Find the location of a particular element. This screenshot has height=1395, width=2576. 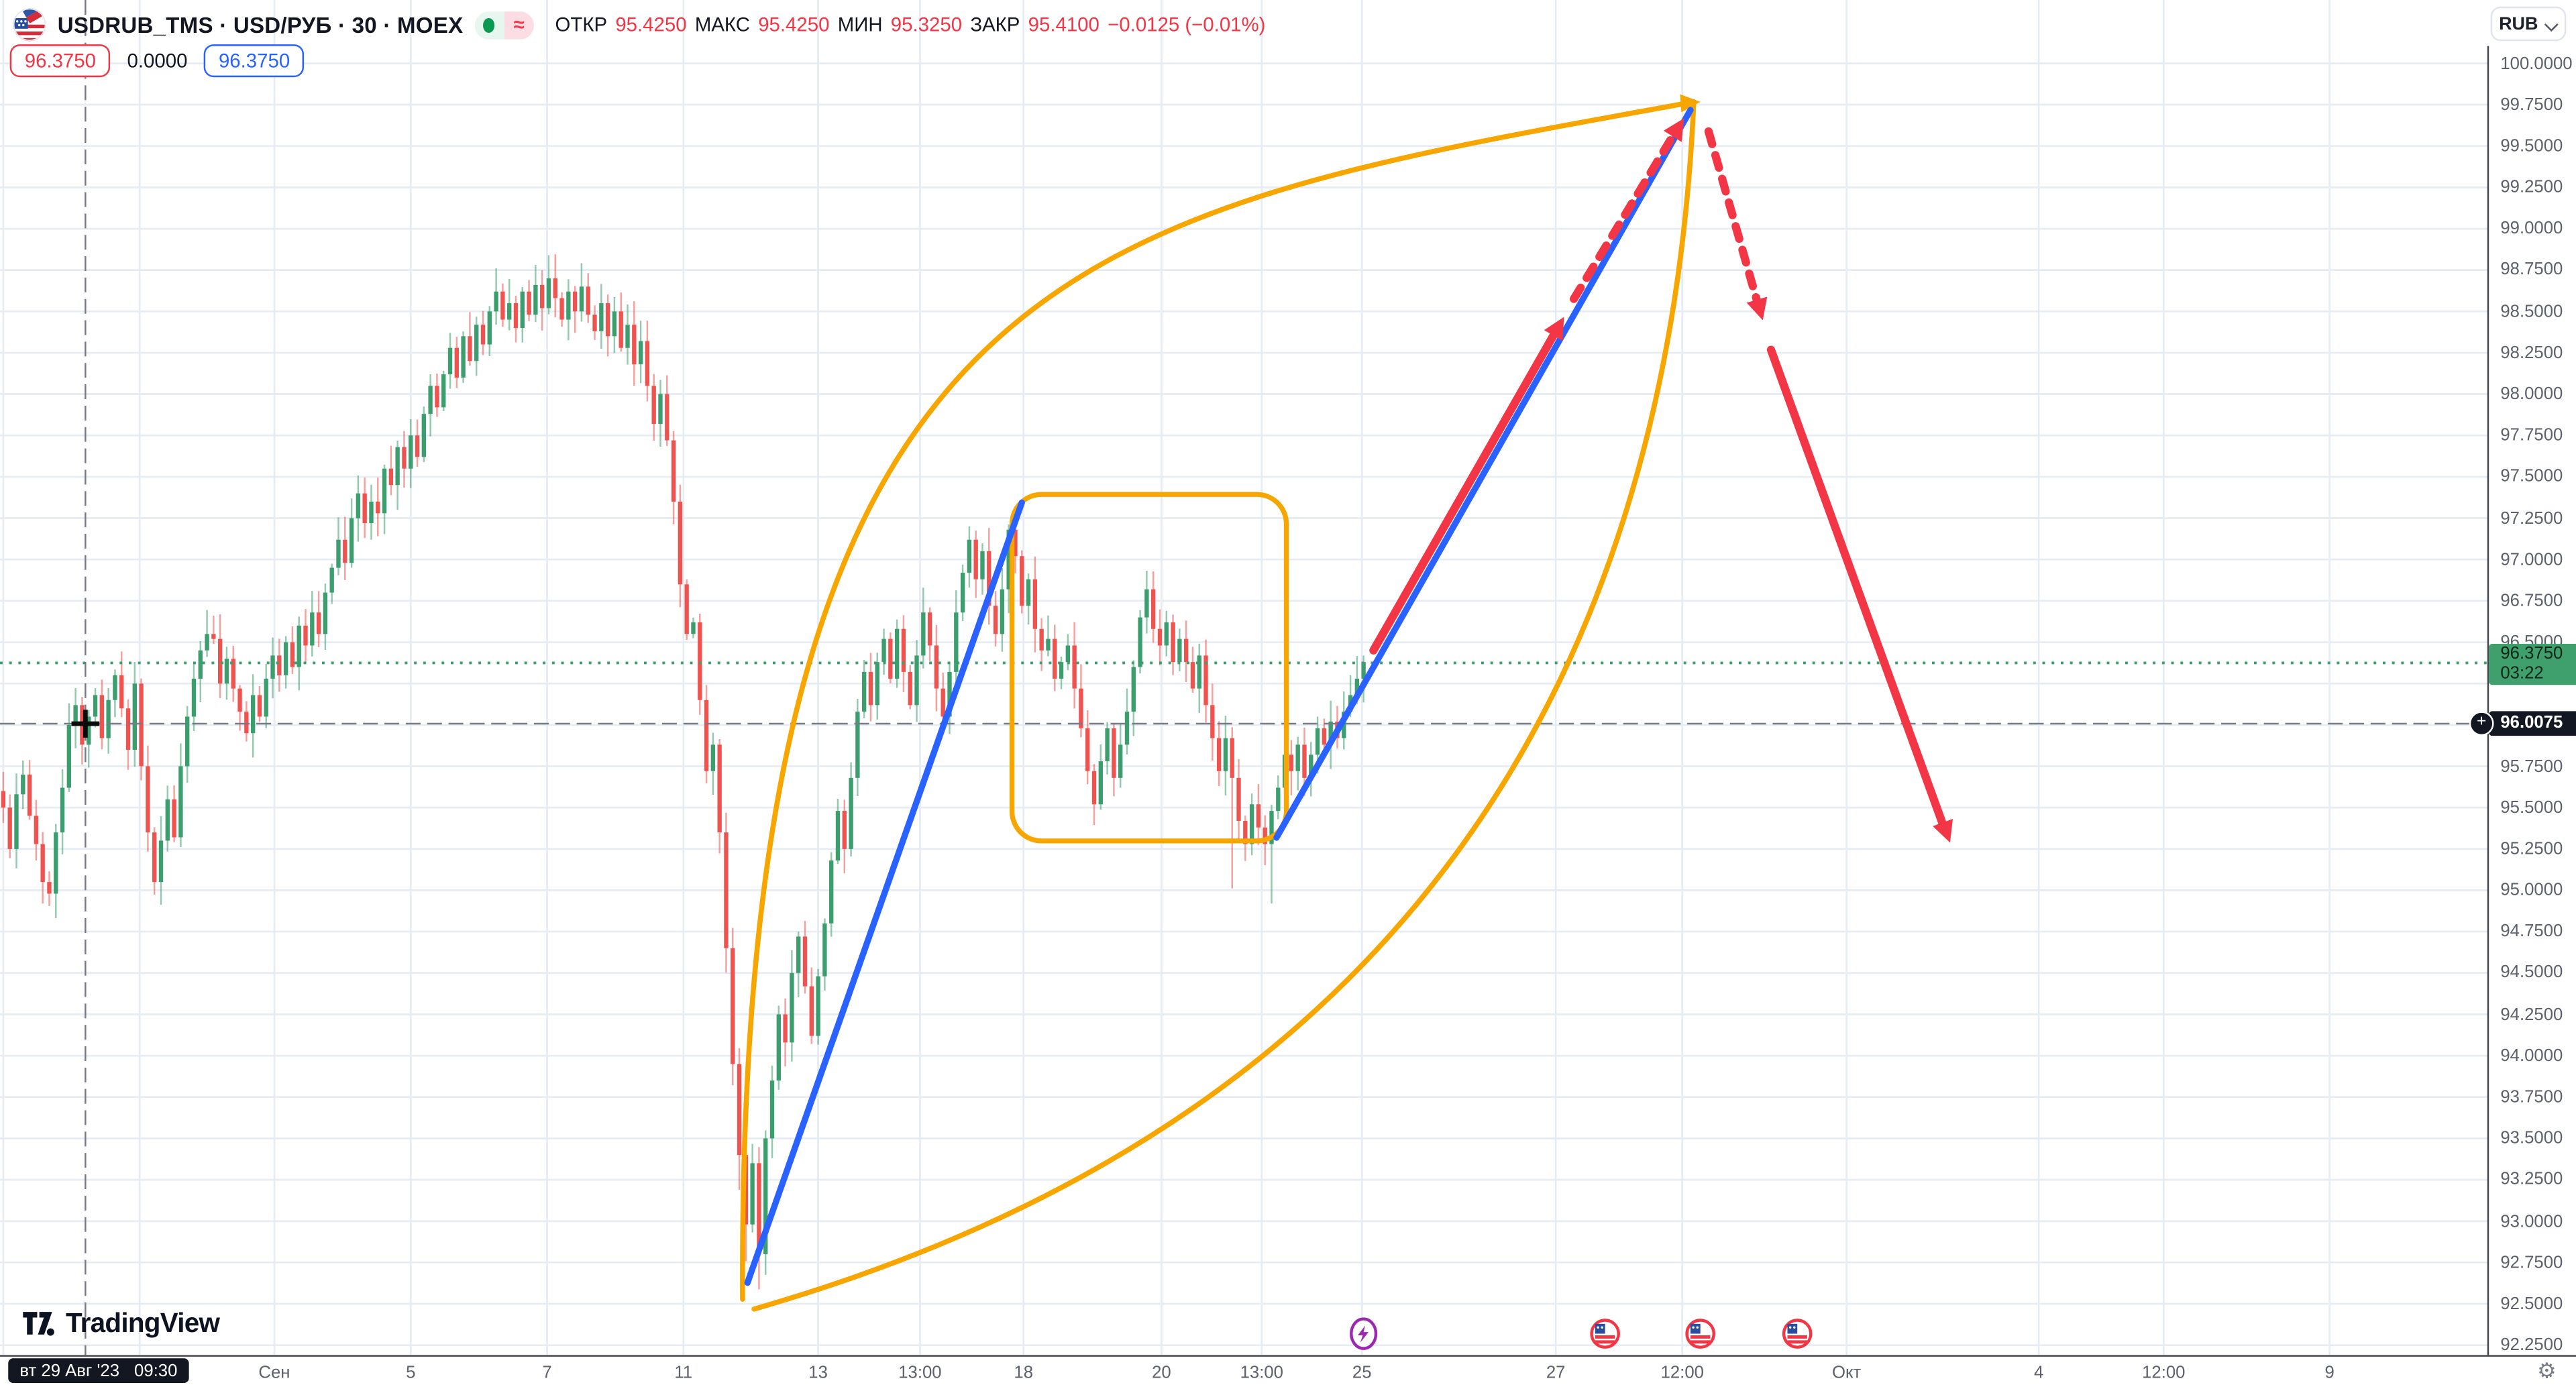

consolidation-box is located at coordinates (1149, 668).